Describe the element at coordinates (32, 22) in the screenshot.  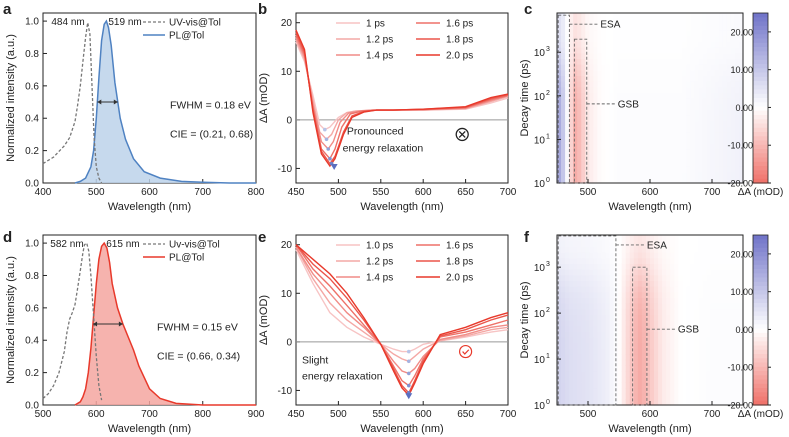
I see `y-tick-label: 1.0` at that location.